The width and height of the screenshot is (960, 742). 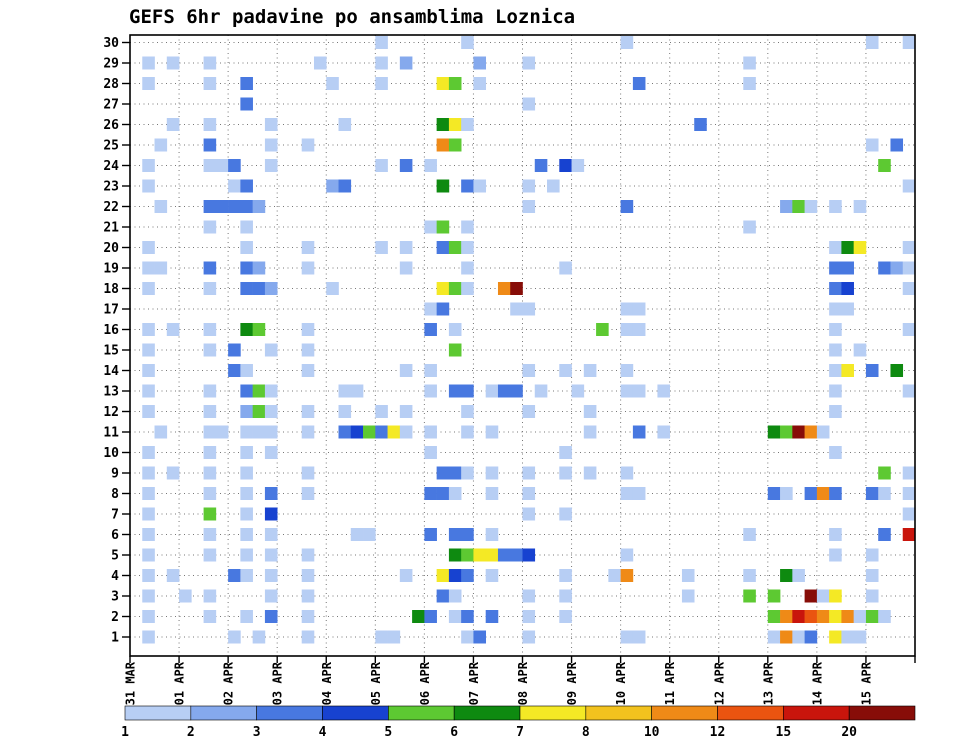 What do you see at coordinates (115, 535) in the screenshot?
I see `y-tick-label: 6` at bounding box center [115, 535].